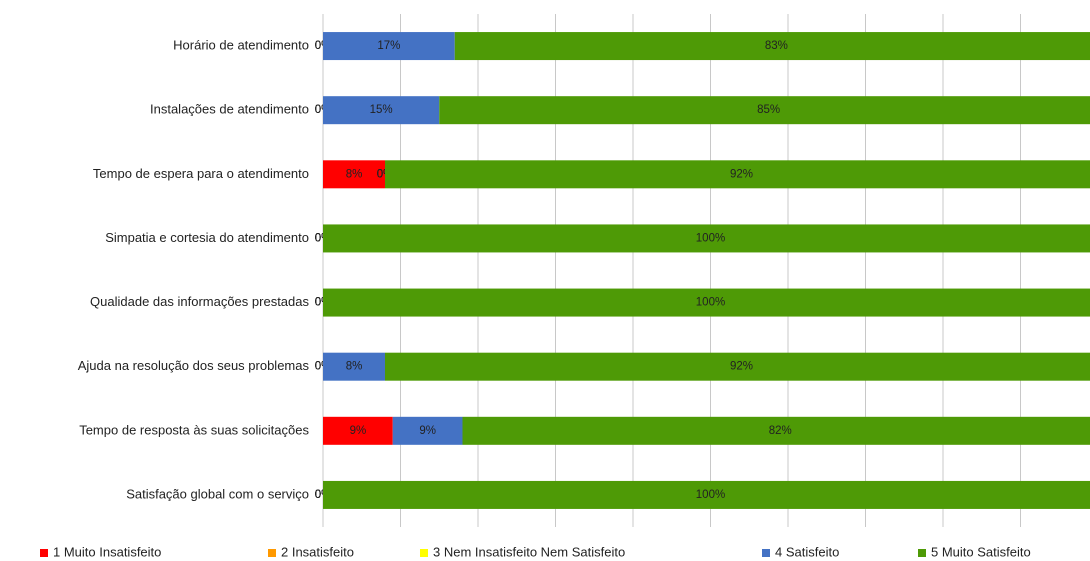  Describe the element at coordinates (768, 110) in the screenshot. I see `data-label: 85%` at that location.